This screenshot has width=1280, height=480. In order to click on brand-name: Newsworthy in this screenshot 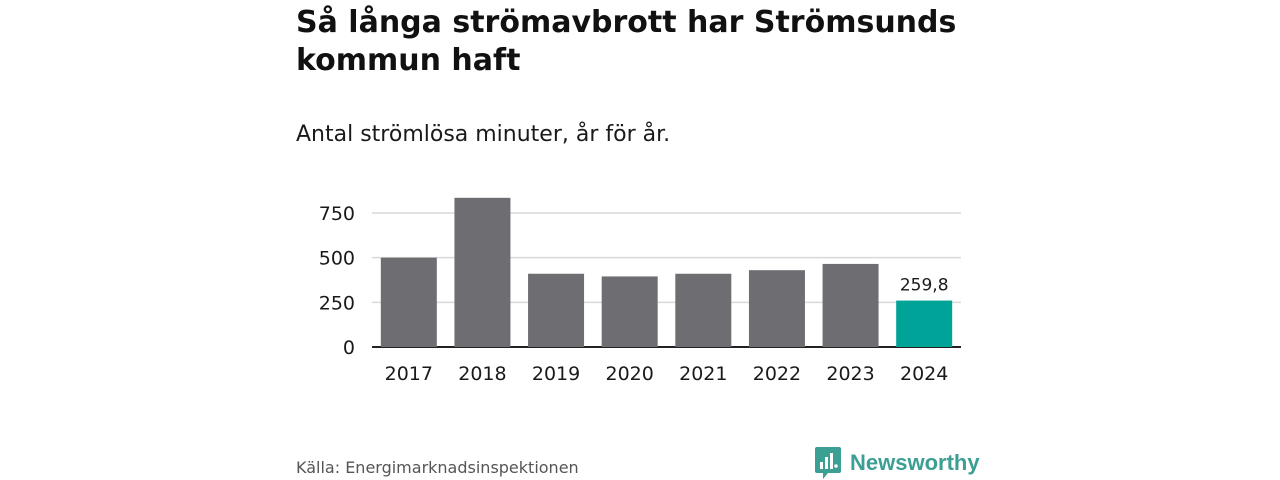, I will do `click(915, 462)`.